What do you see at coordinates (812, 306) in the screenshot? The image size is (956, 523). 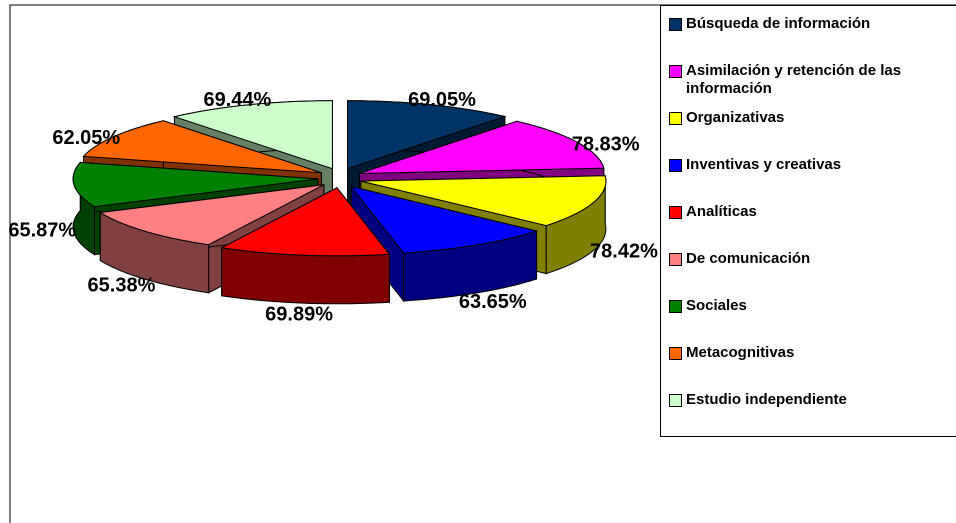 I see `legend-item: Sociales` at bounding box center [812, 306].